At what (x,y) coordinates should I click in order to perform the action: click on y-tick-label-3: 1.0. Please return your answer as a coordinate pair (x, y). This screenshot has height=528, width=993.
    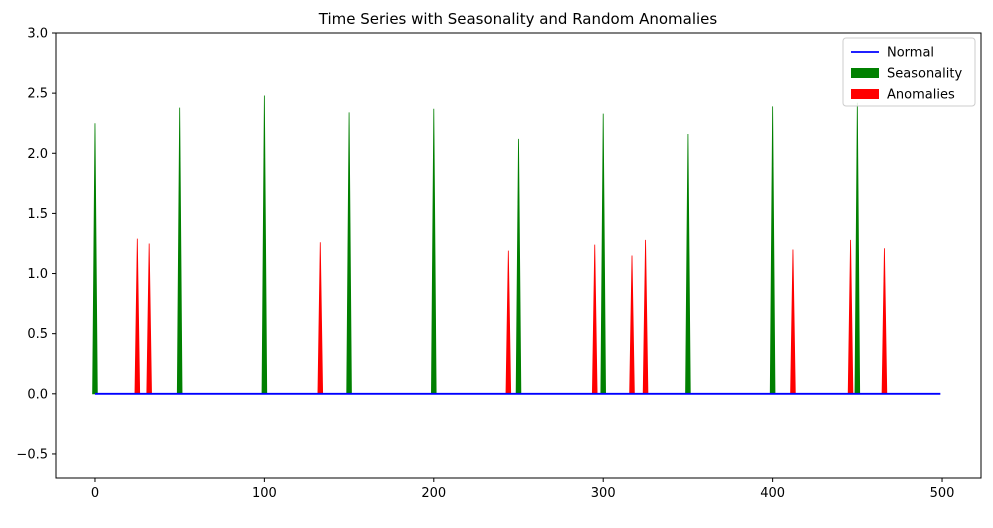
    Looking at the image, I should click on (37, 274).